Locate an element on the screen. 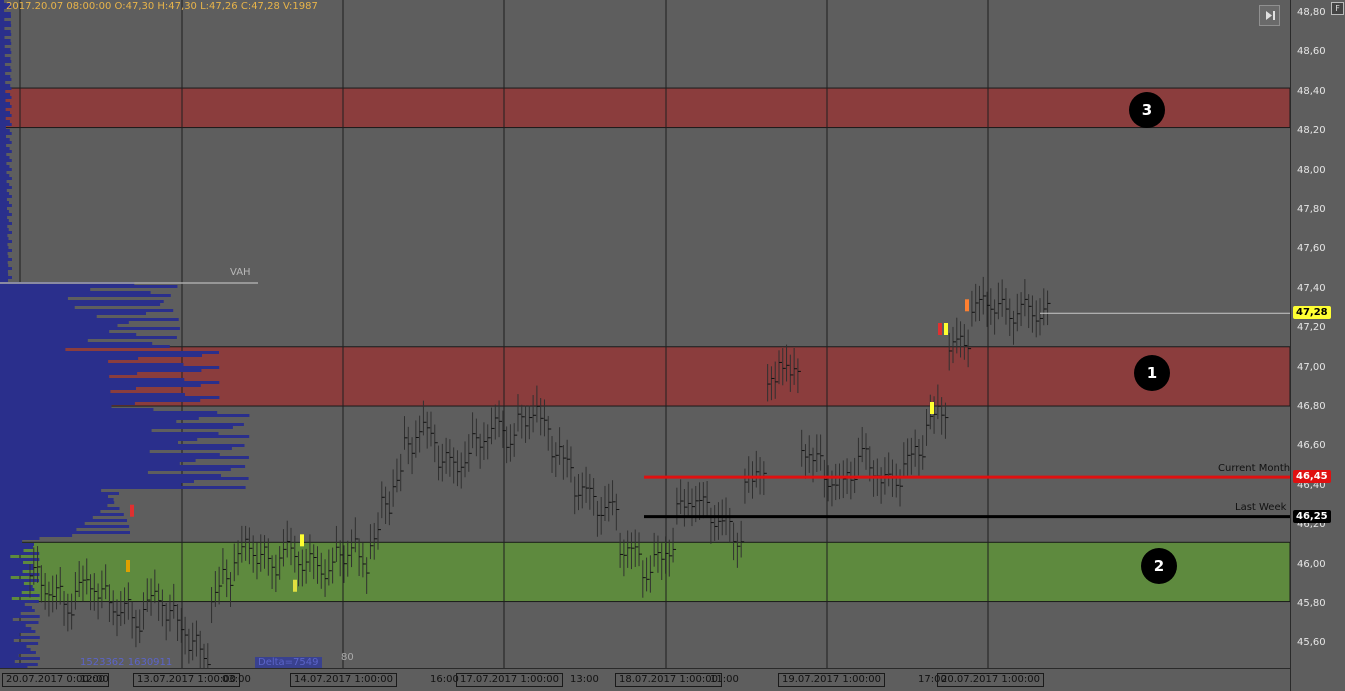 This screenshot has height=691, width=1345. price-tick: 45,60 is located at coordinates (1311, 643).